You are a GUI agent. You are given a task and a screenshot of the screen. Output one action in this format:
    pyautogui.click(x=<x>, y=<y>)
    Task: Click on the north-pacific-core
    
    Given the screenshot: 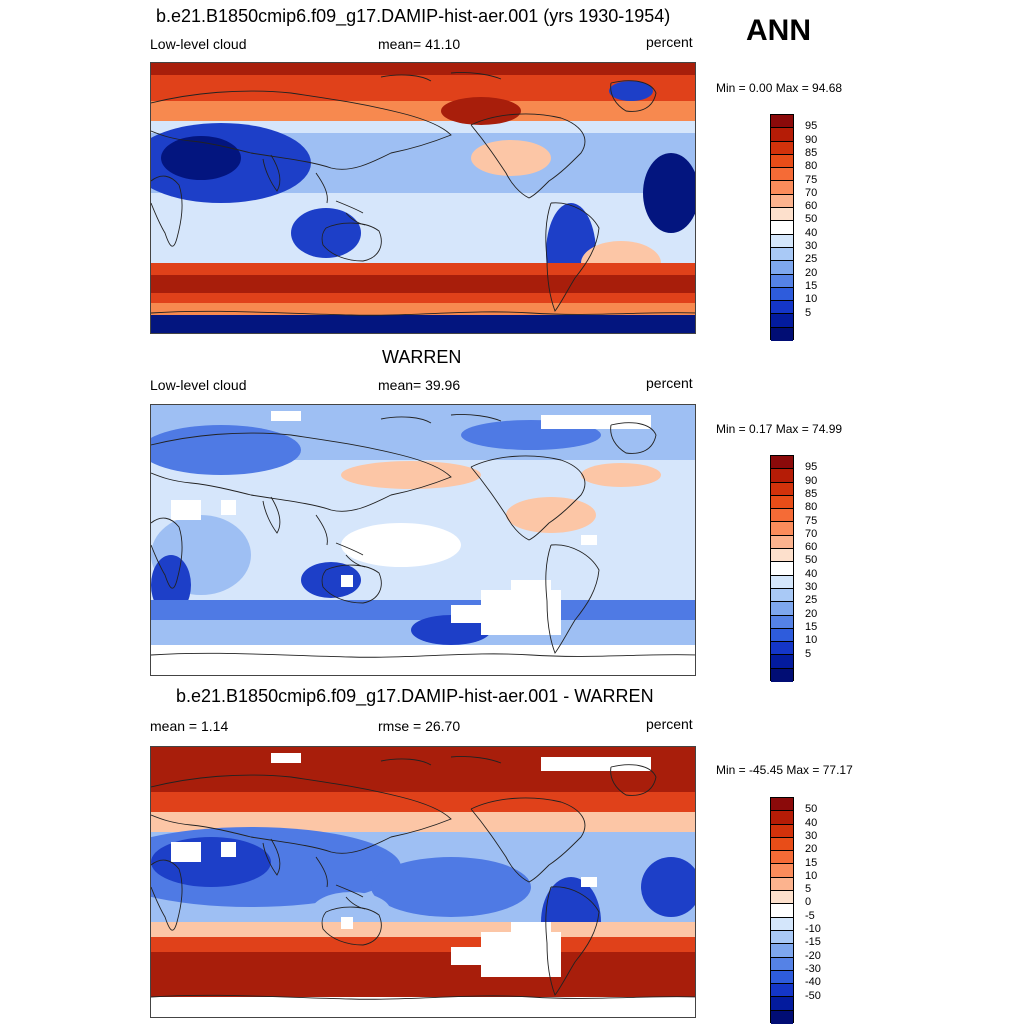 What is the action you would take?
    pyautogui.click(x=481, y=111)
    